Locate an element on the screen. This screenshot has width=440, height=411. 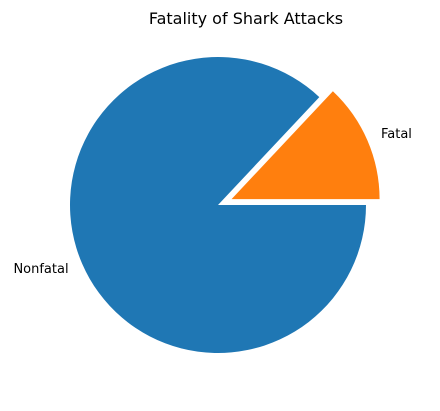
chart-title: Fatality of Shark Attacks is located at coordinates (246, 18).